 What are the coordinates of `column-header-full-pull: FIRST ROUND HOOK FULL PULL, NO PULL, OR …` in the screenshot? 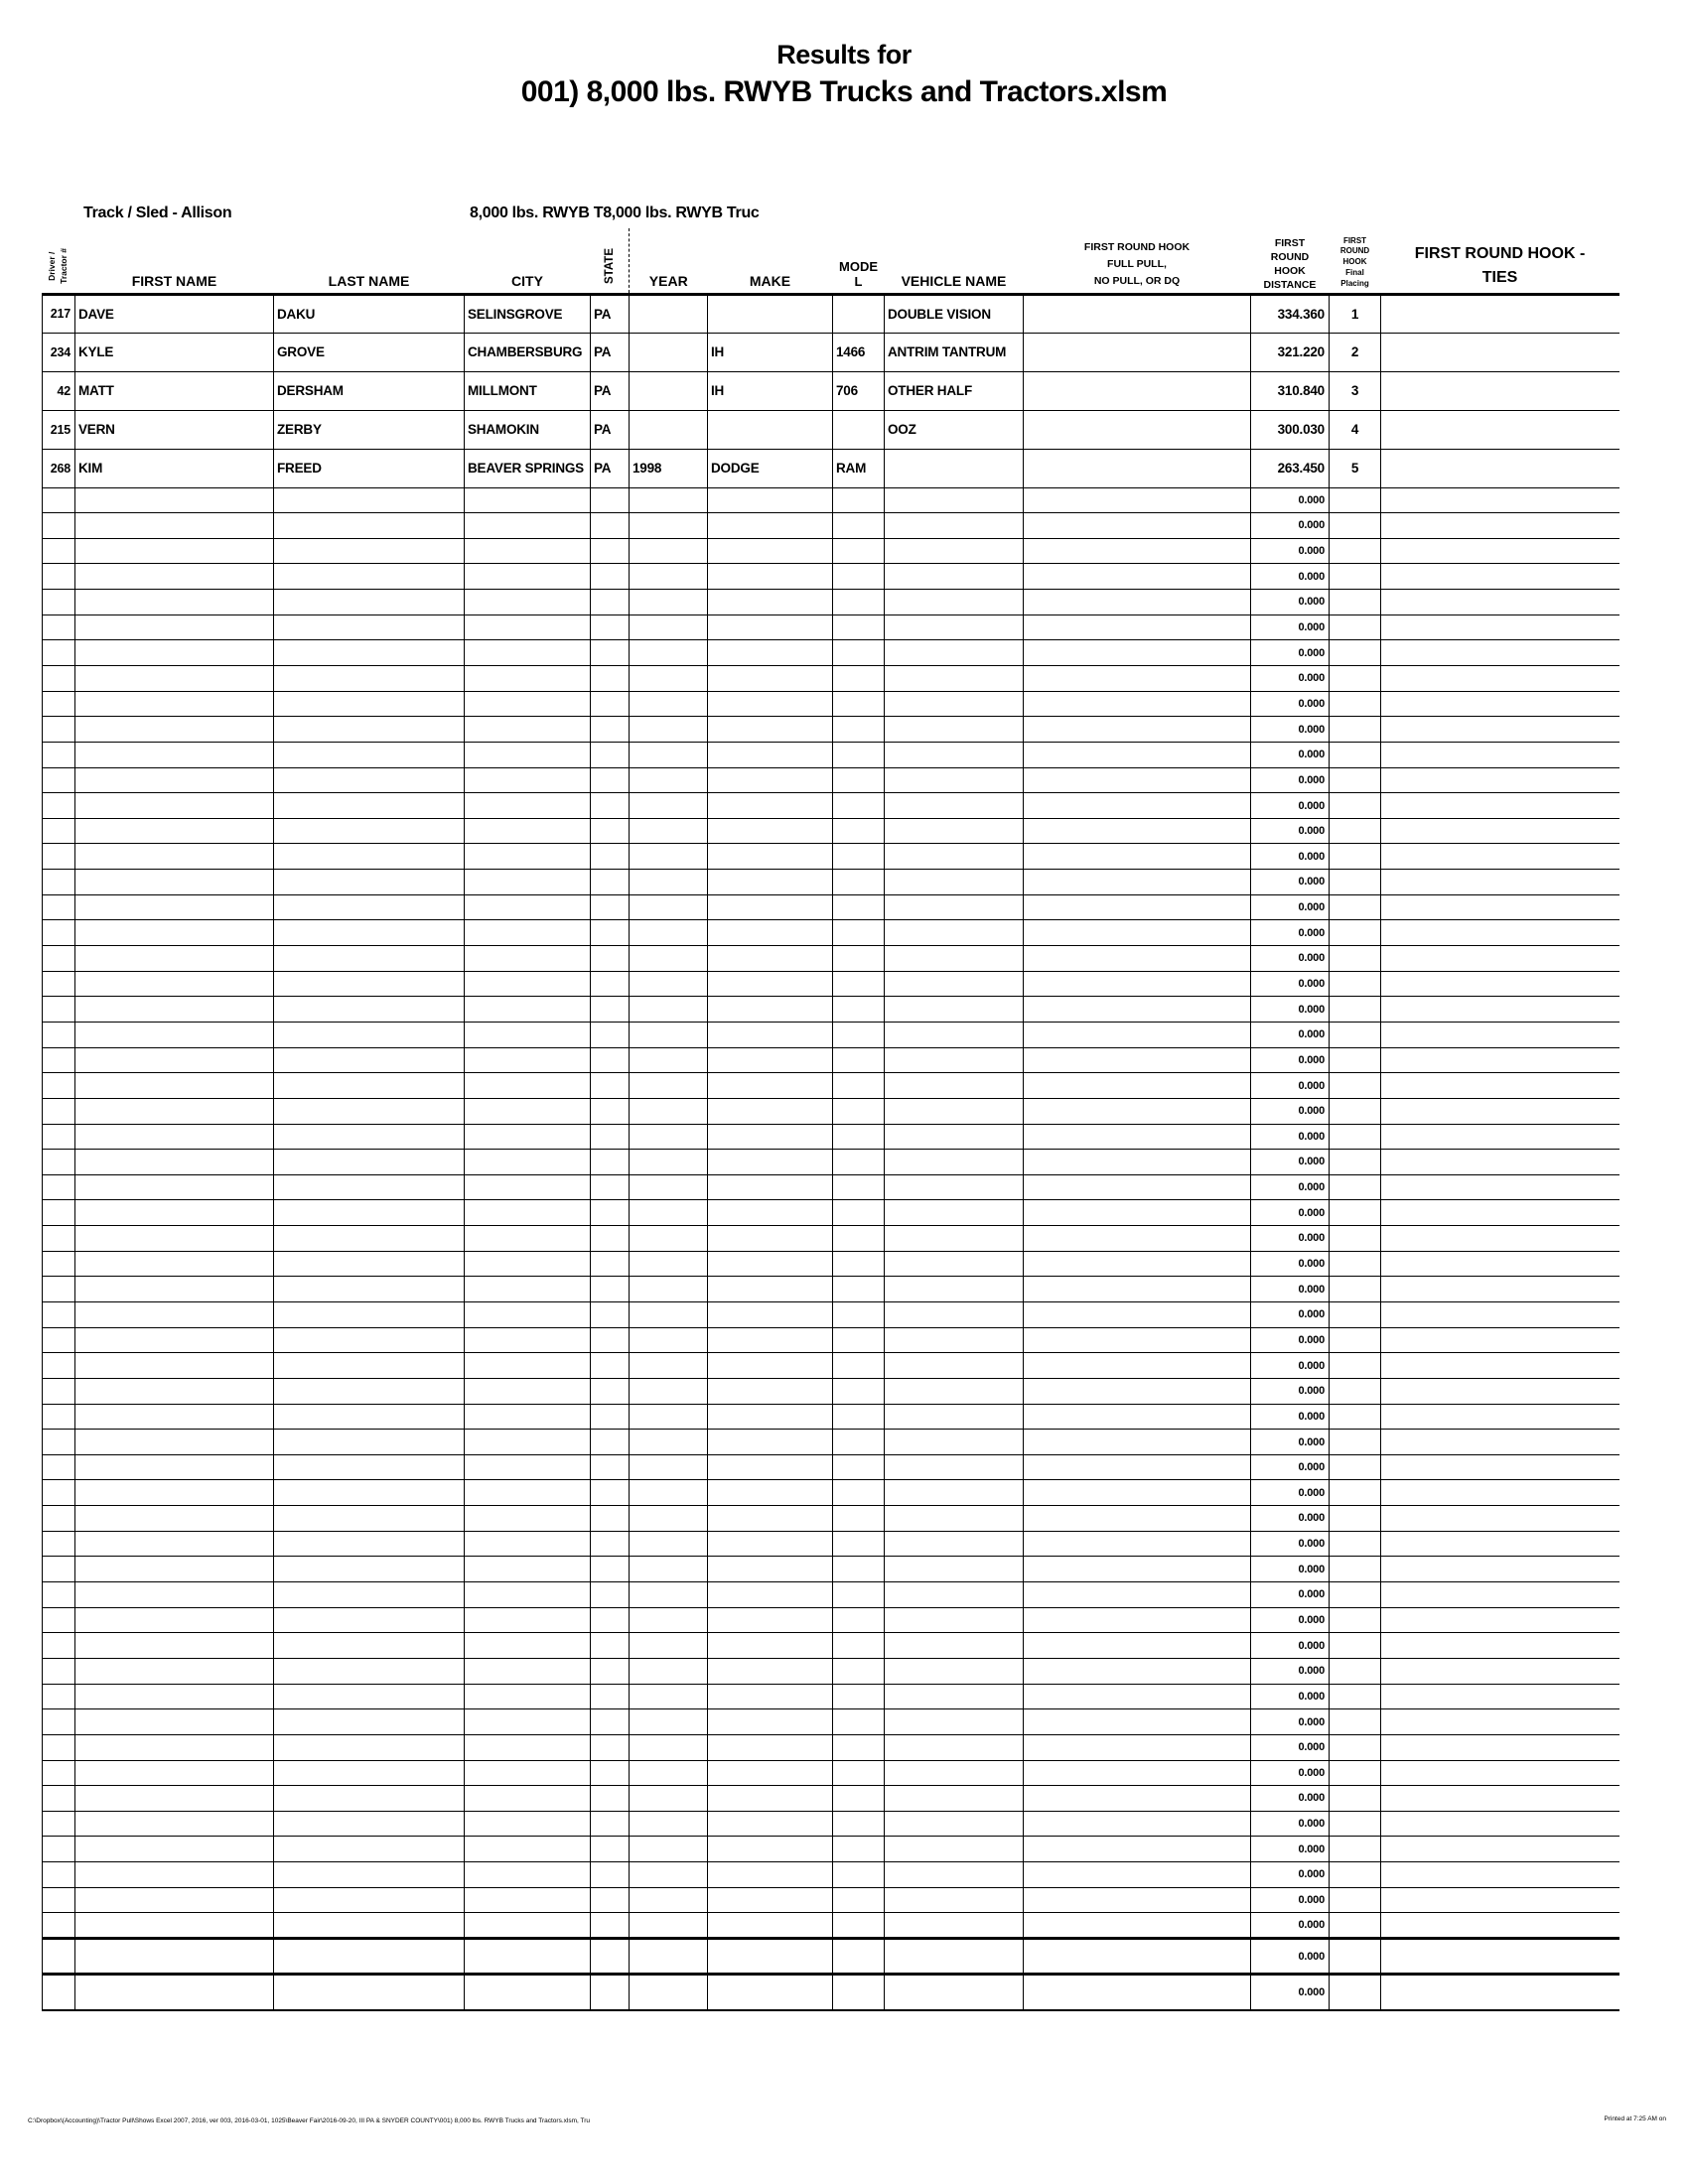 It's located at (1137, 262).